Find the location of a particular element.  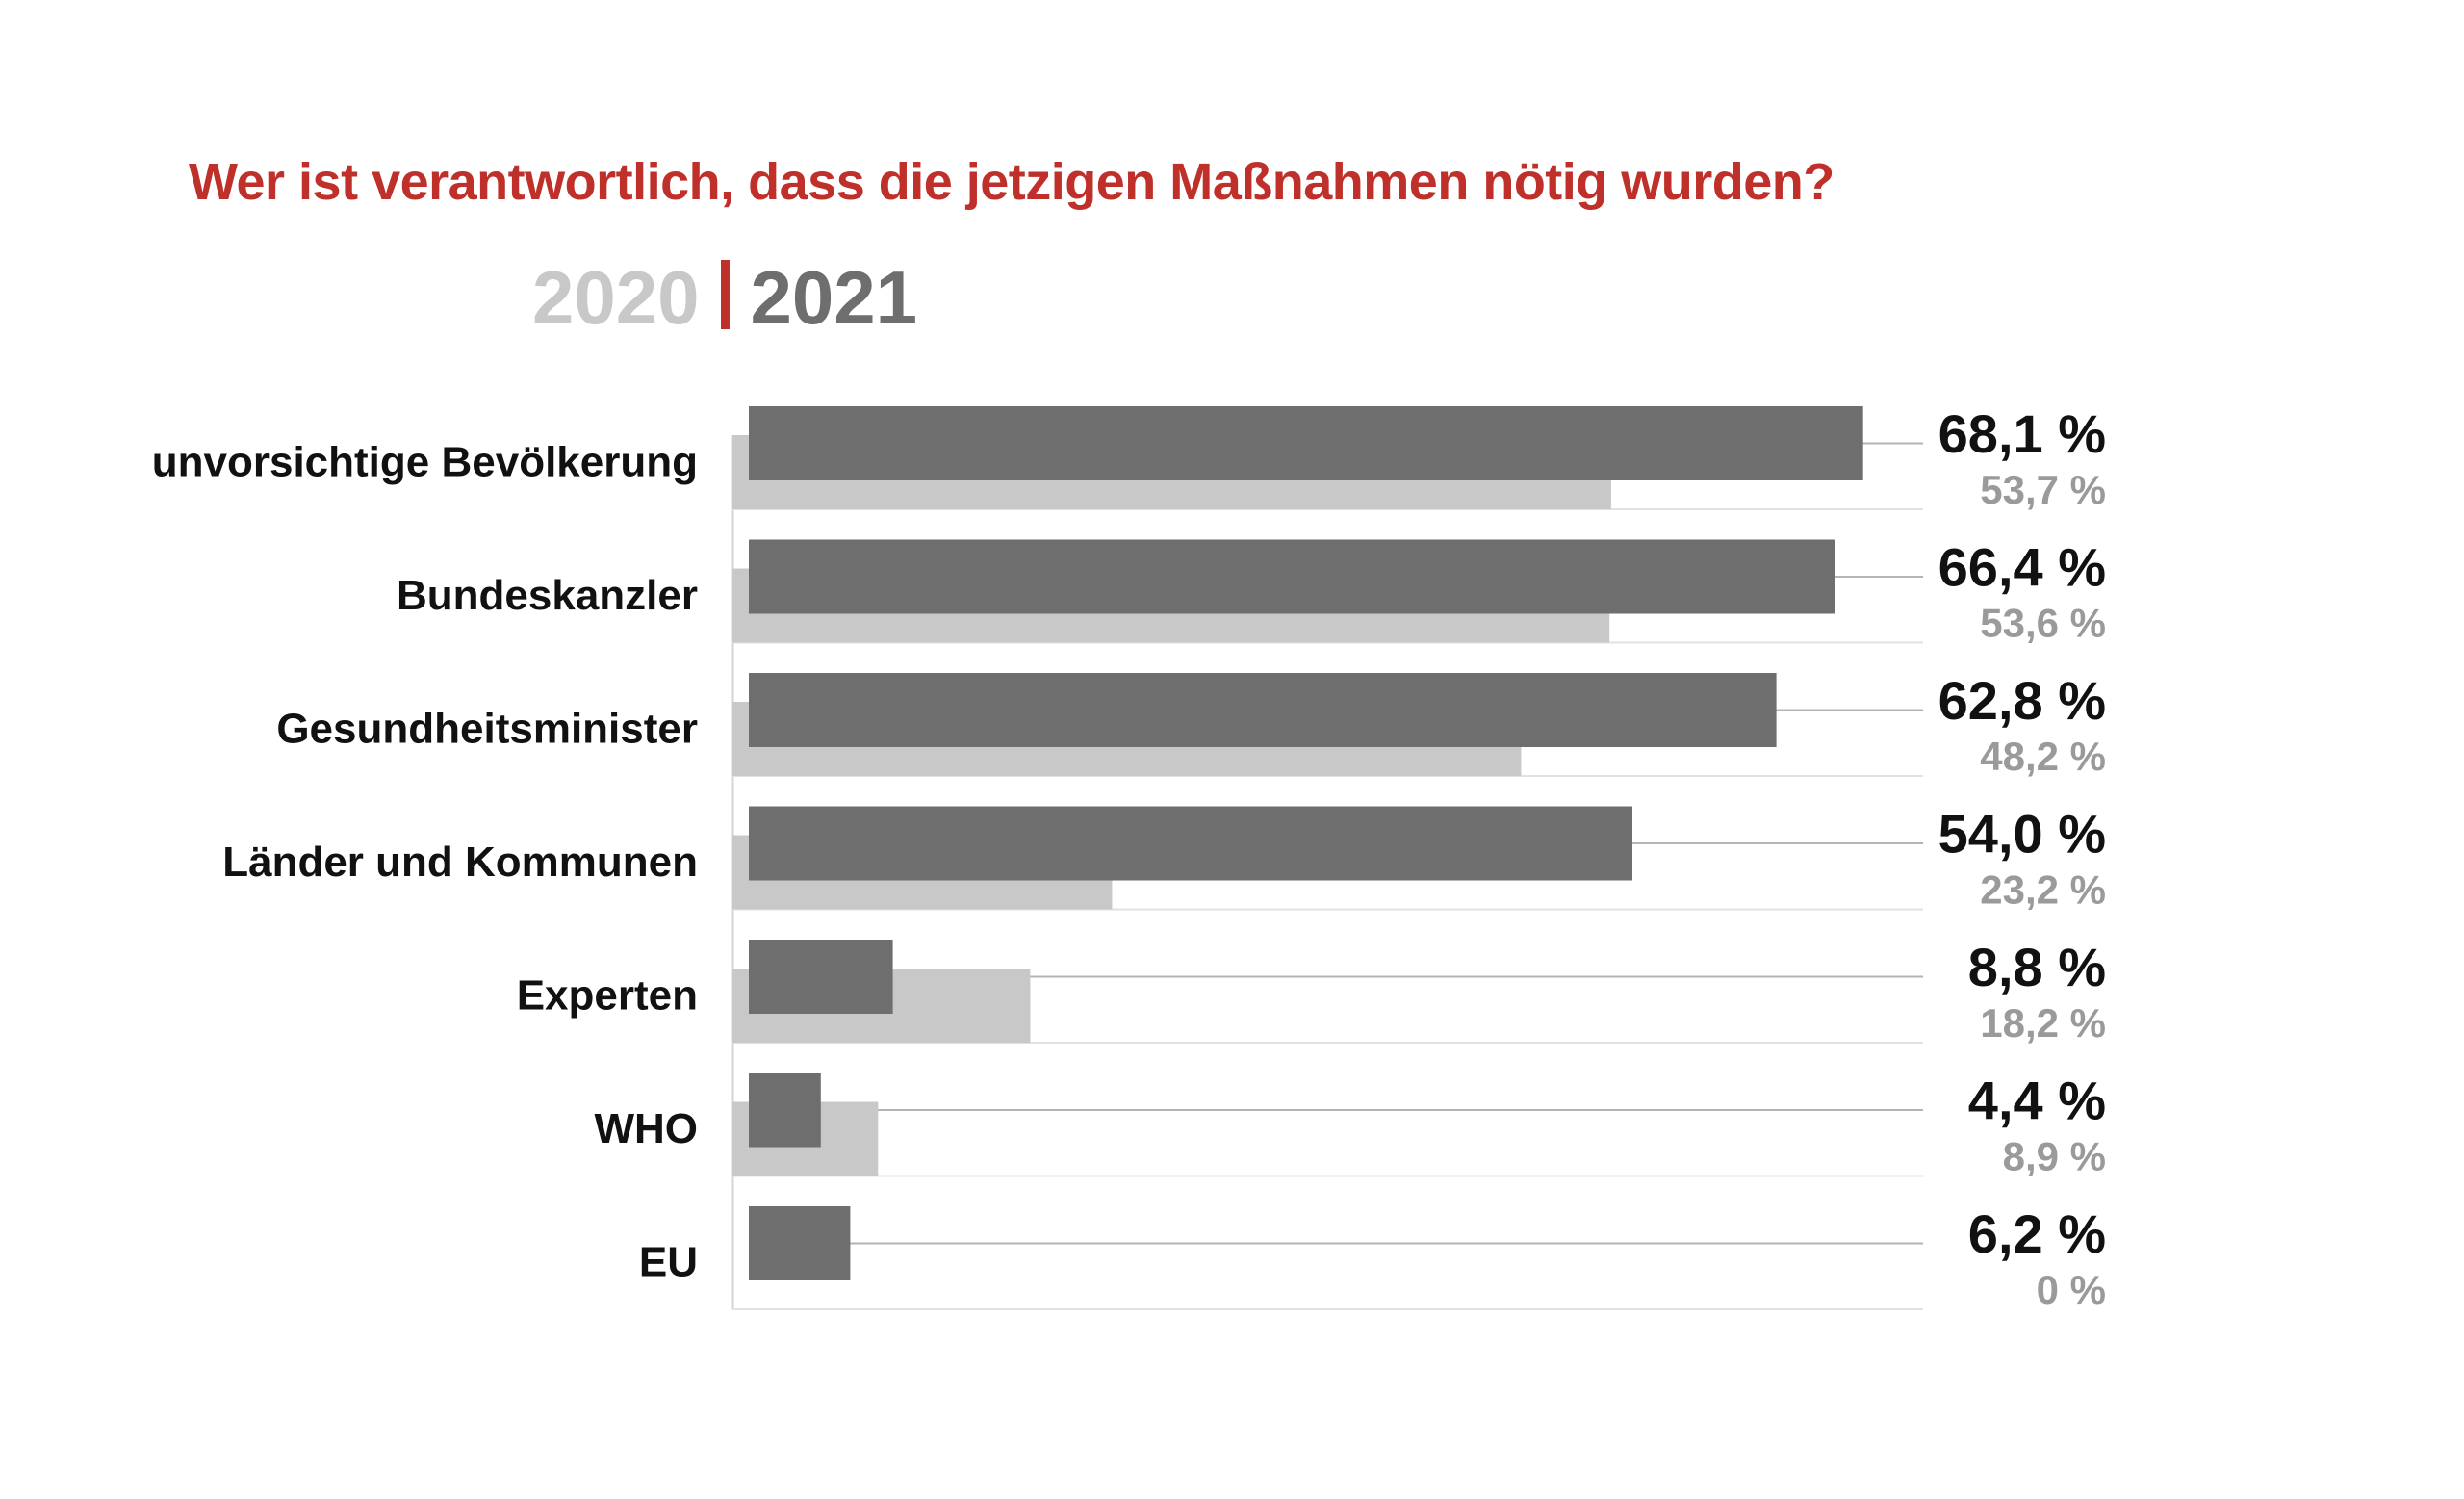

value-label-2020: 23,2 % is located at coordinates (2043, 890).